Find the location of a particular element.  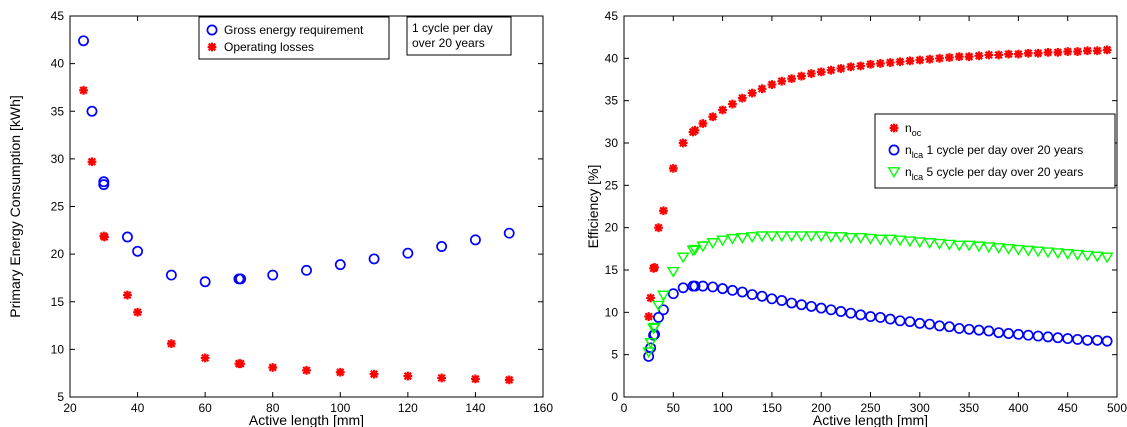

legend-entry: nlca 5 cycle per day over 20 years is located at coordinates (994, 173).